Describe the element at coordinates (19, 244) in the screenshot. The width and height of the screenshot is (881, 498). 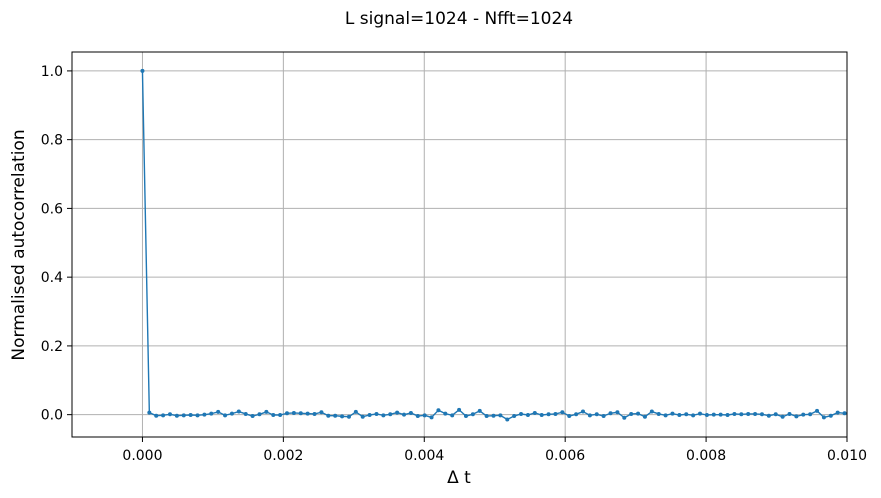
I see `y-axis-label: Normalised autocorrelation` at that location.